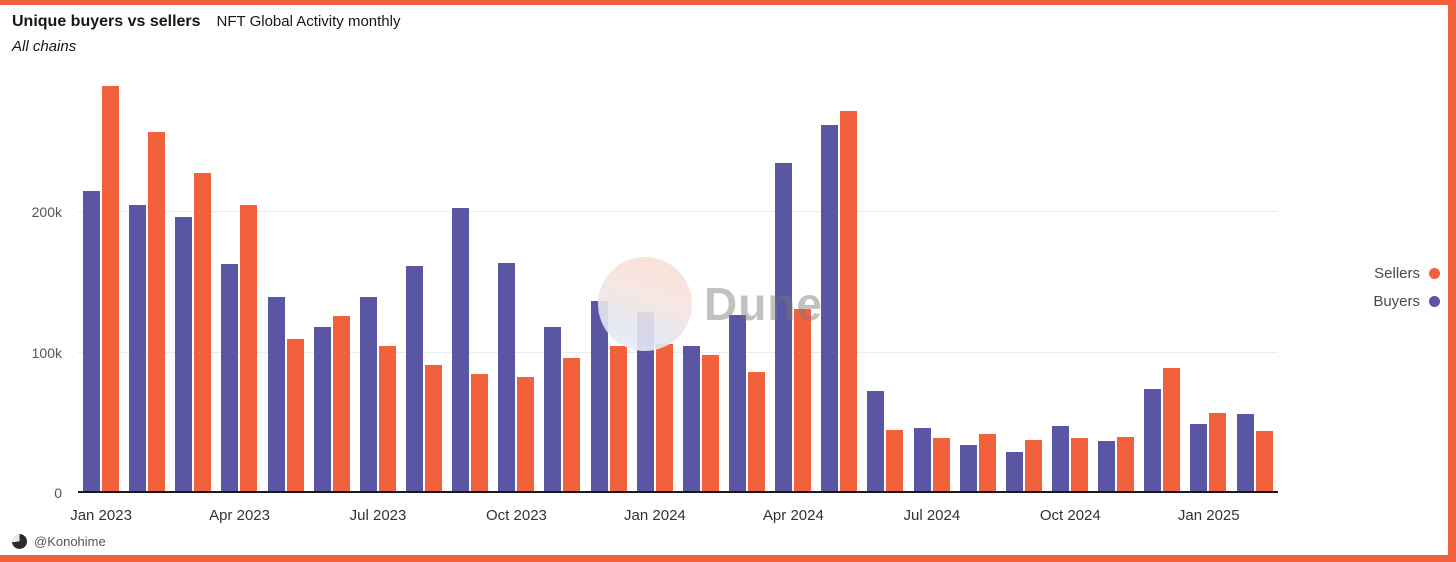  Describe the element at coordinates (526, 434) in the screenshot. I see `bar-sellers-oct-2023` at that location.